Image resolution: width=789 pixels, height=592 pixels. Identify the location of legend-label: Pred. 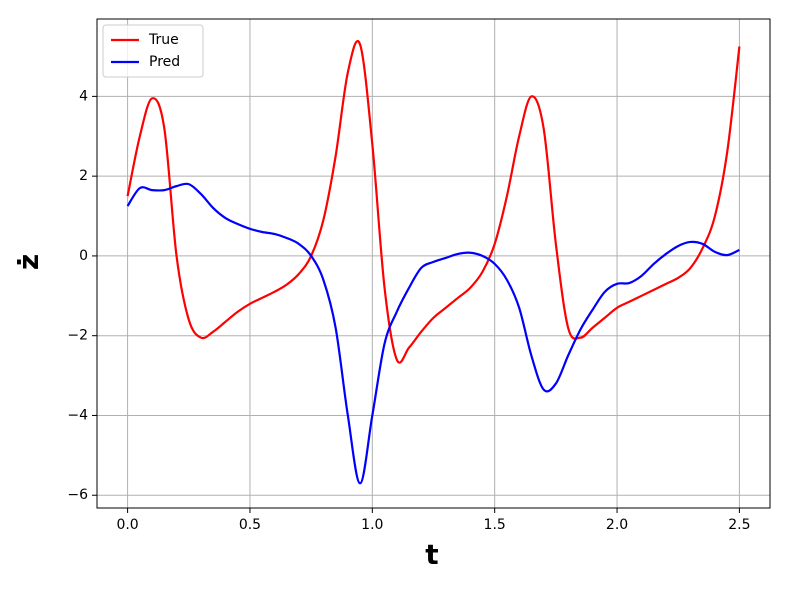
(164, 62).